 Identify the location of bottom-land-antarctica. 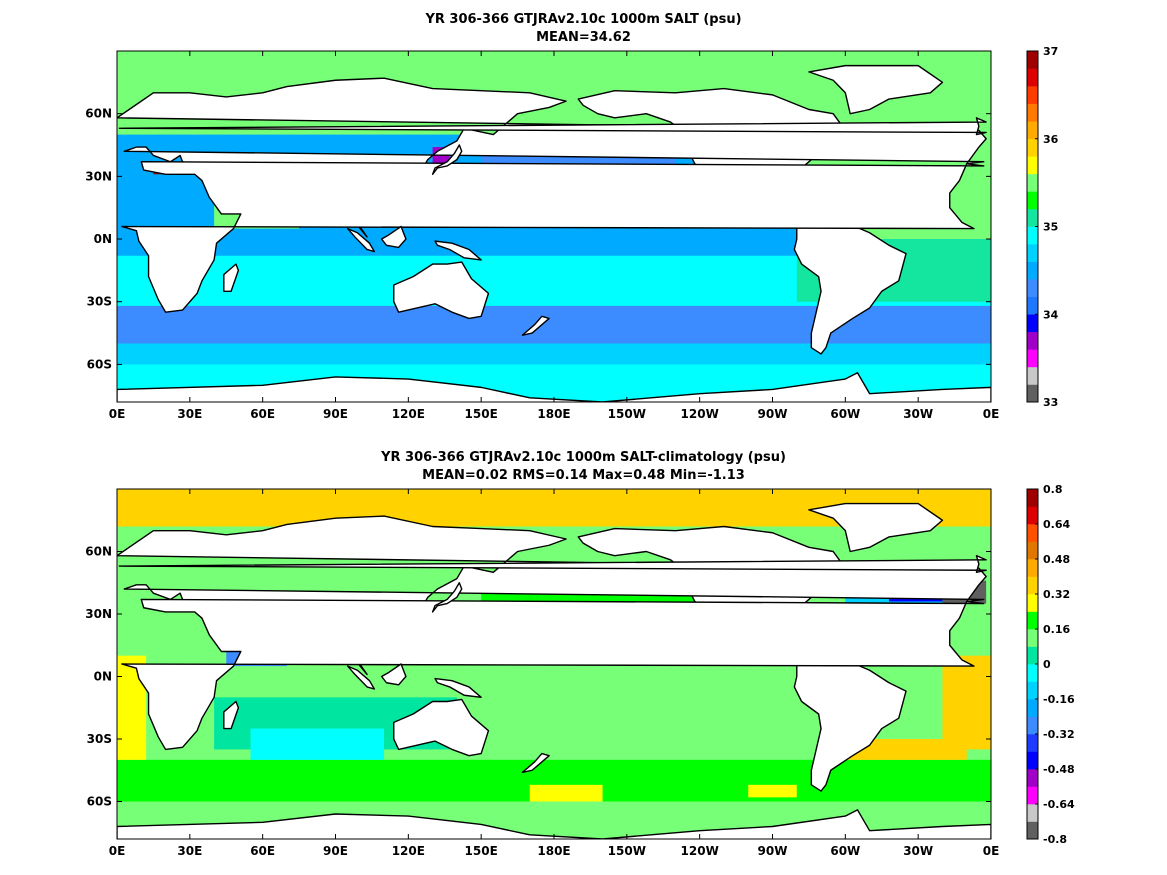
(554, 824).